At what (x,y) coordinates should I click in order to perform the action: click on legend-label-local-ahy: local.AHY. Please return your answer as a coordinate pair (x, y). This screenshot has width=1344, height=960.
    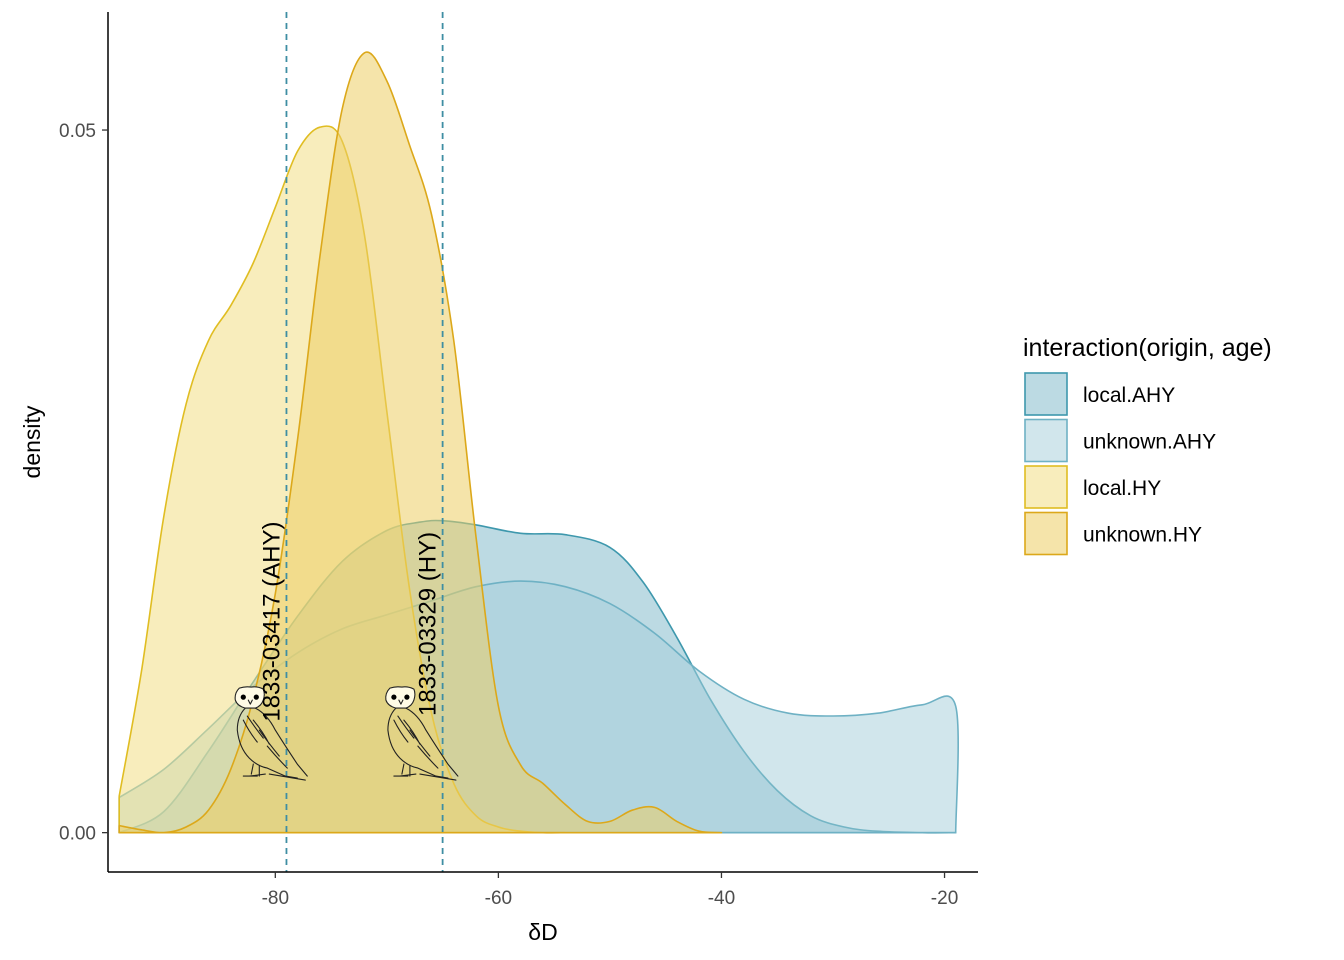
    Looking at the image, I should click on (1129, 395).